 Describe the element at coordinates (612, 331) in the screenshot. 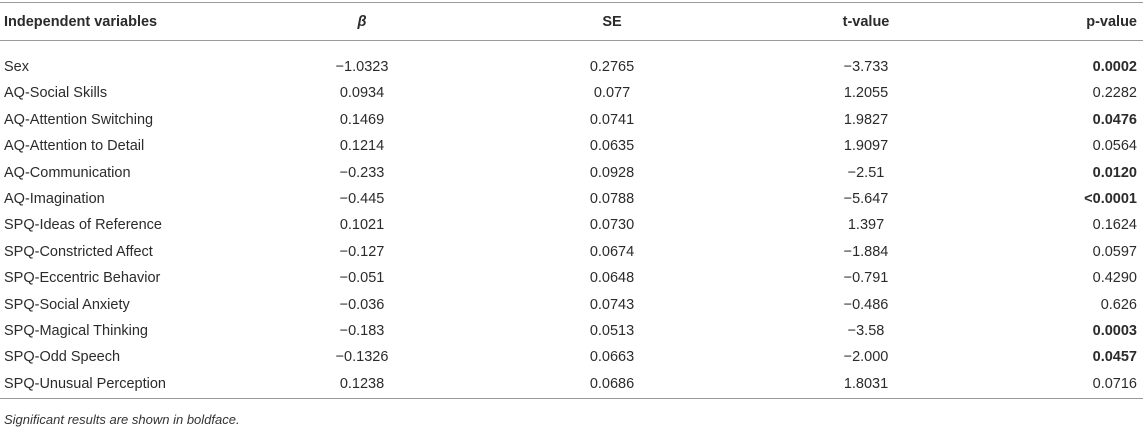

I see `table-cell: 0.0513` at that location.